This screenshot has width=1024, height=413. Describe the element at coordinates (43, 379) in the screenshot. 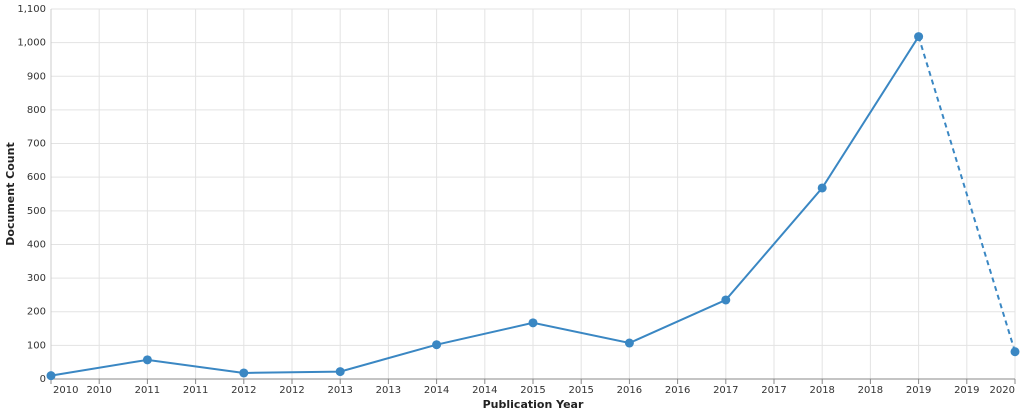

I see `y-tick-label: 0` at that location.